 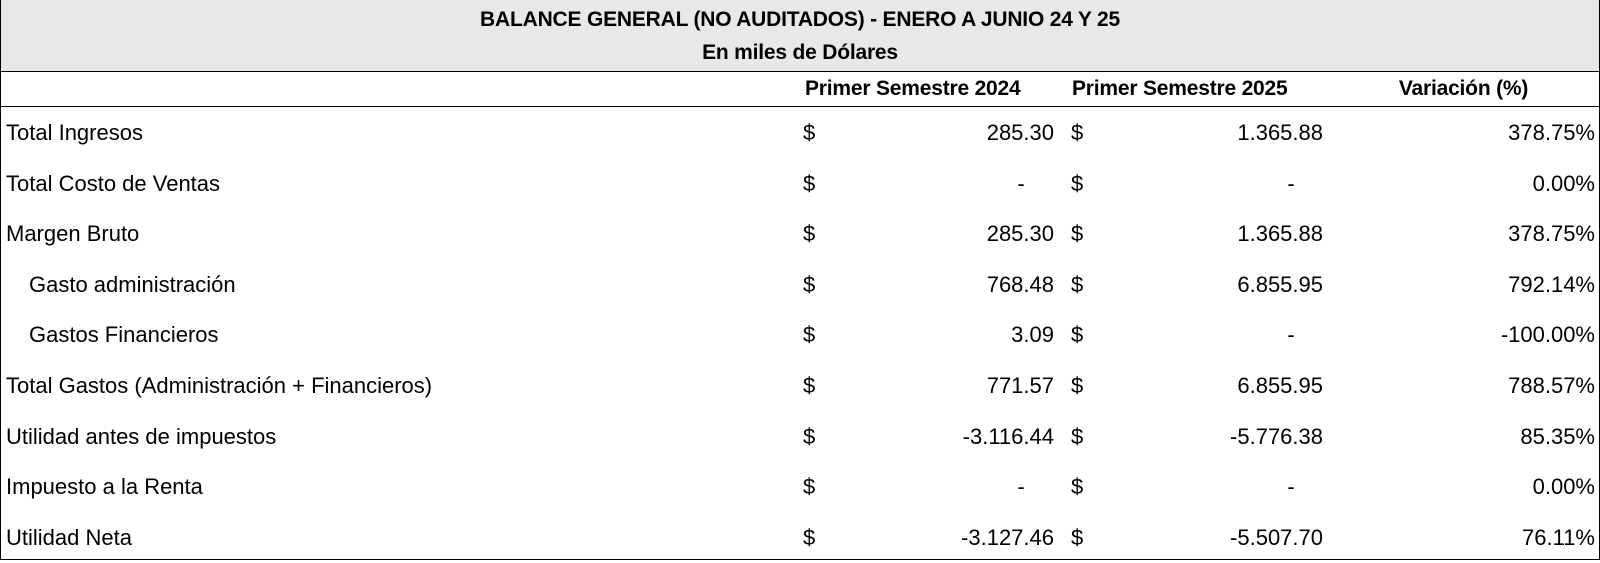 I want to click on table-row: Total Costo de Ventas $ - $ - 0.00%, so click(x=800, y=184).